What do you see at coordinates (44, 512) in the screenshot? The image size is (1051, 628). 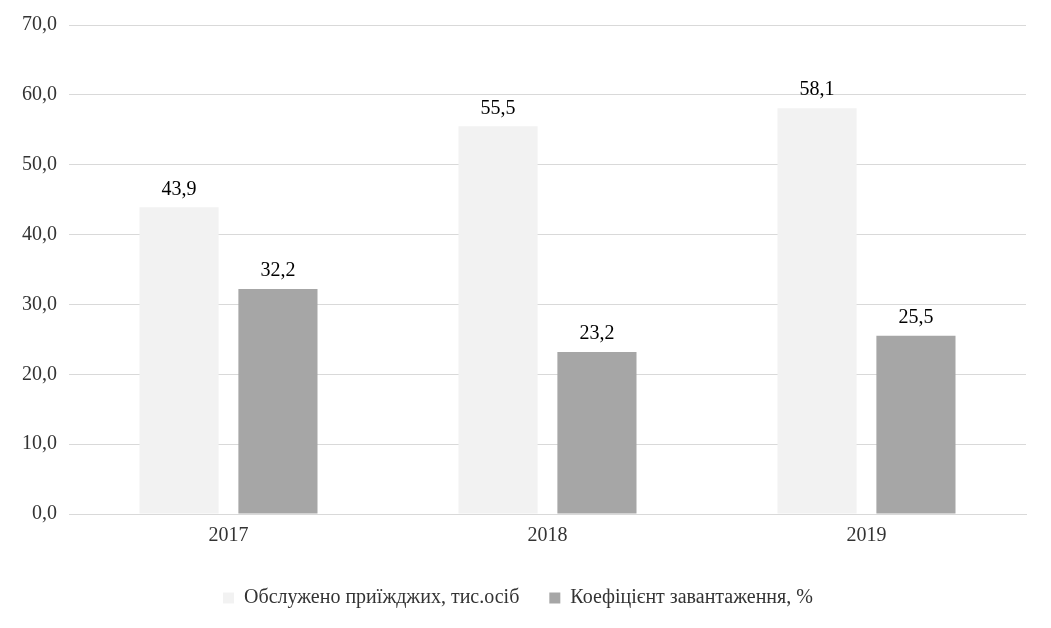 I see `y-tick-label: 0,0` at bounding box center [44, 512].